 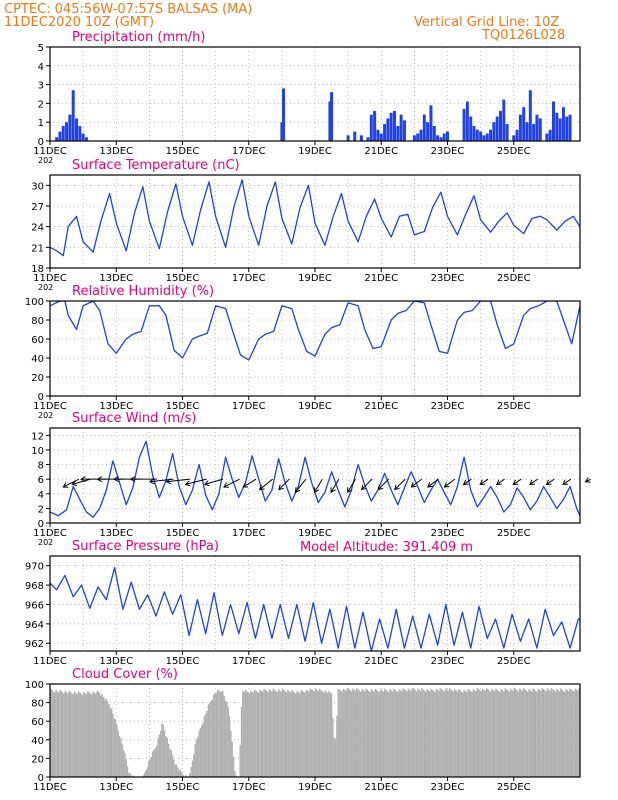 I want to click on y-tick-label: 6, so click(x=41, y=480).